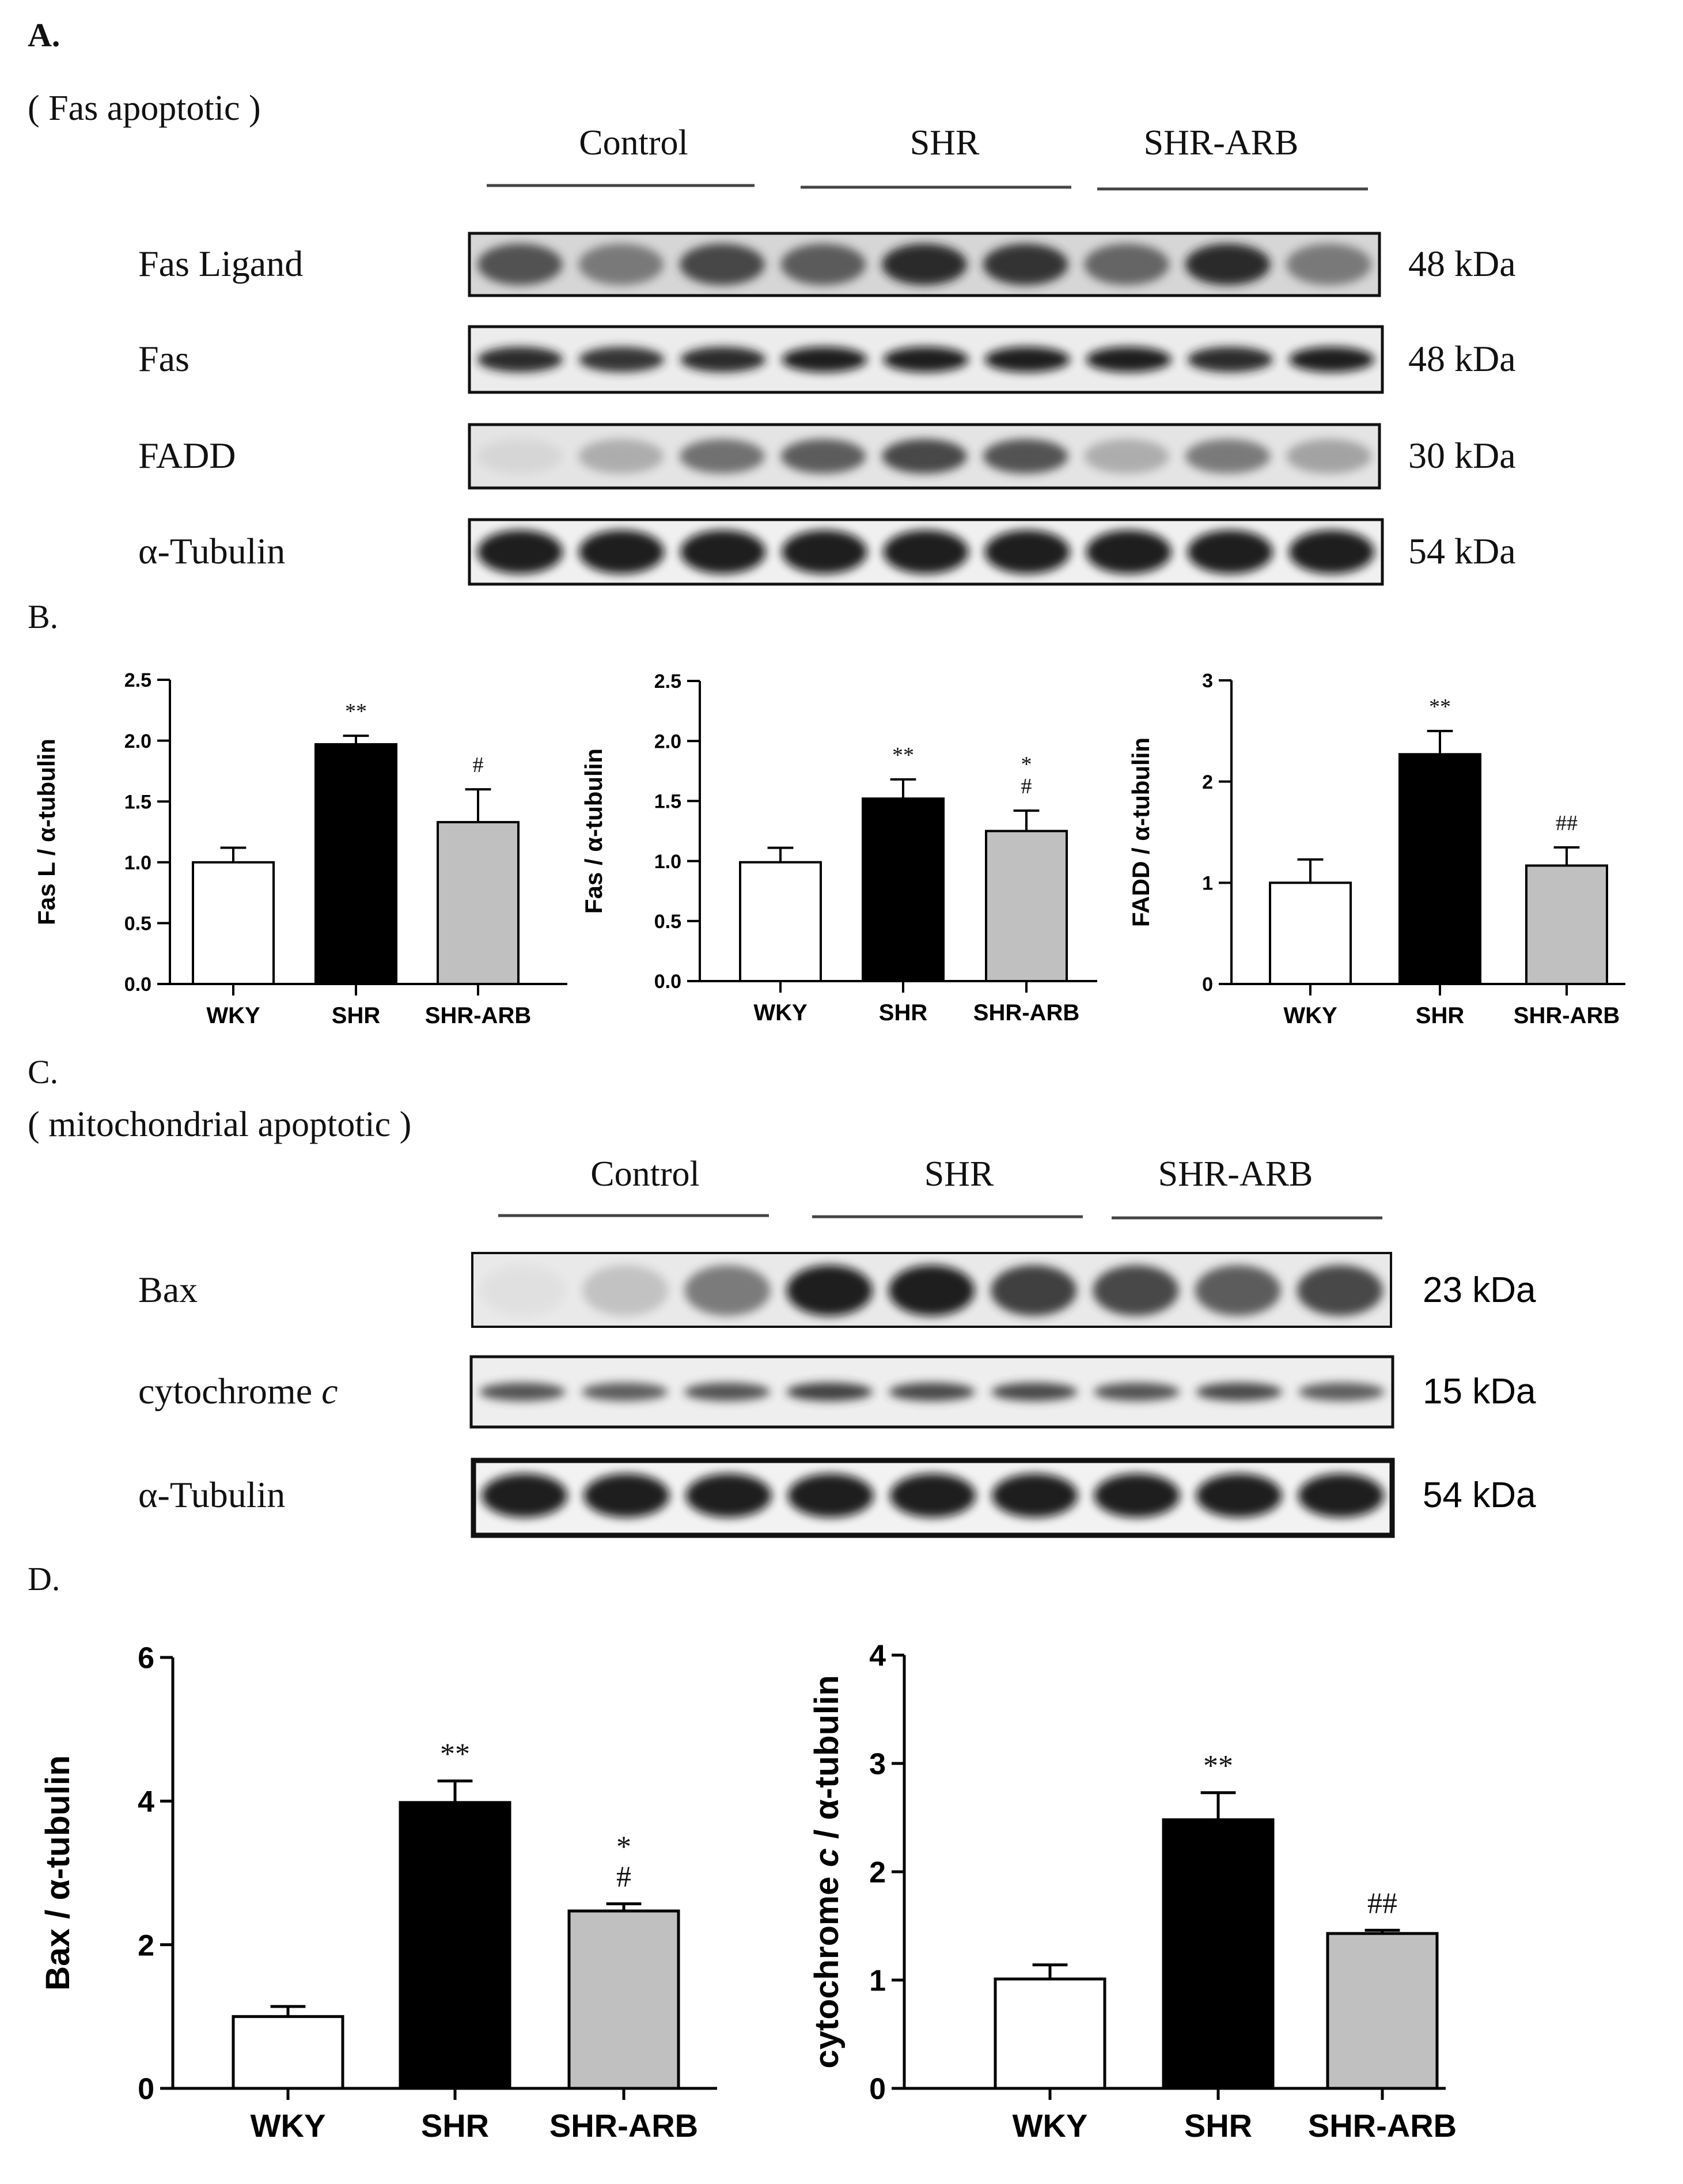 Image resolution: width=1683 pixels, height=2184 pixels. Describe the element at coordinates (1140, 832) in the screenshot. I see `y-axis-label: FADD / α-tubulin` at that location.